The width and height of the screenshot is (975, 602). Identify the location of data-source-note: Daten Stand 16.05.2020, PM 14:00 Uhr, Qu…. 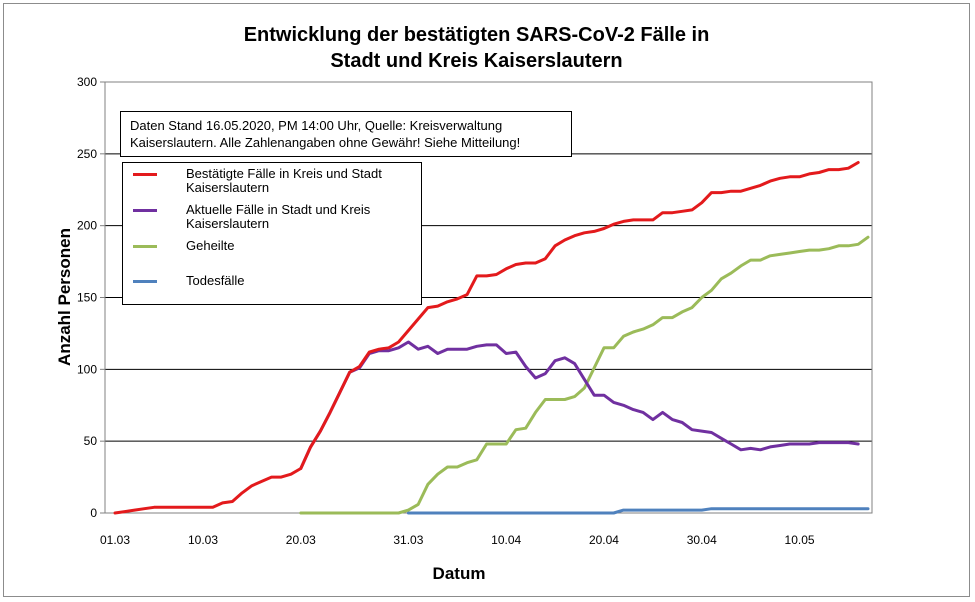
(346, 134).